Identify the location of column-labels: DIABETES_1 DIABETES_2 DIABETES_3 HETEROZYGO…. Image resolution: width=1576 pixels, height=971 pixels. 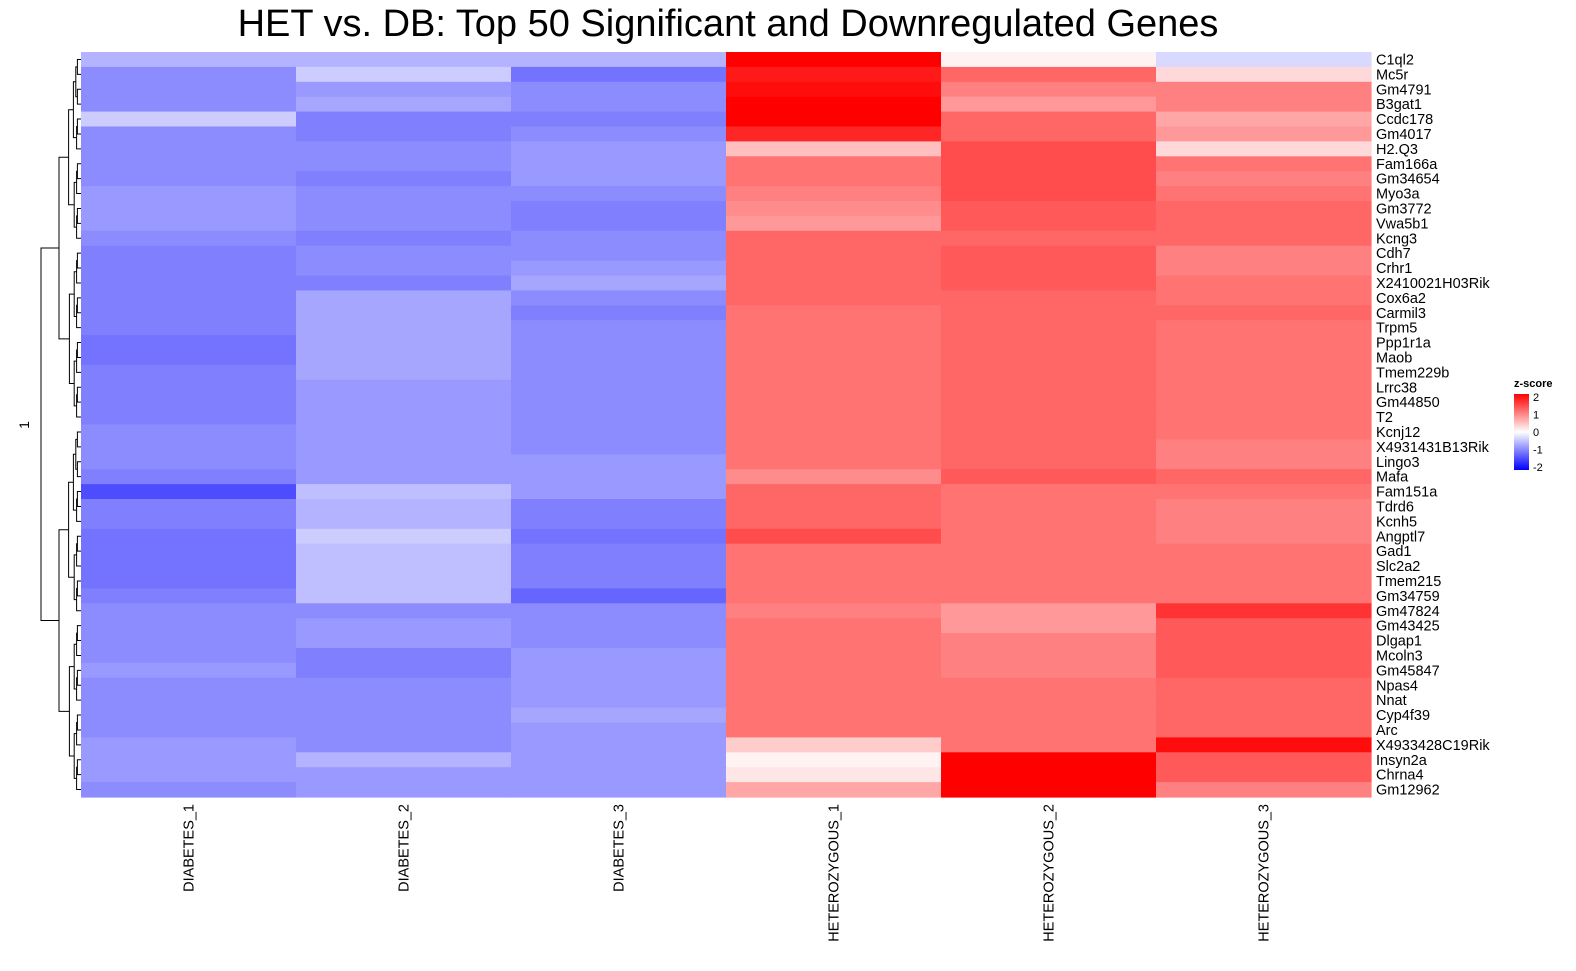
(727, 873).